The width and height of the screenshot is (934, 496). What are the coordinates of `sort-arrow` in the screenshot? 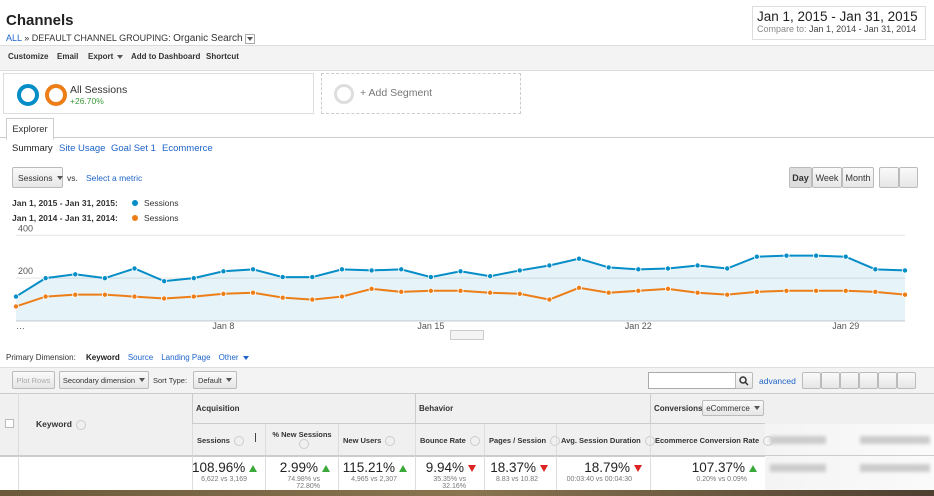 It's located at (256, 437).